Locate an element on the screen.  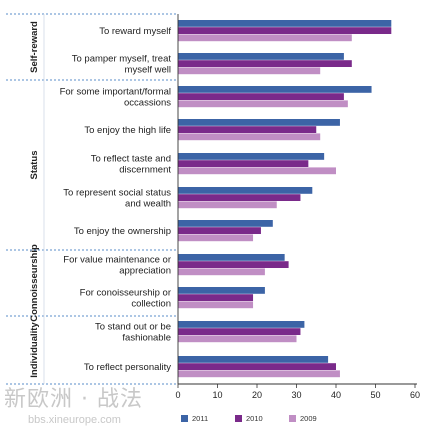
group-label-individuality: Individuality is located at coordinates (34, 350).